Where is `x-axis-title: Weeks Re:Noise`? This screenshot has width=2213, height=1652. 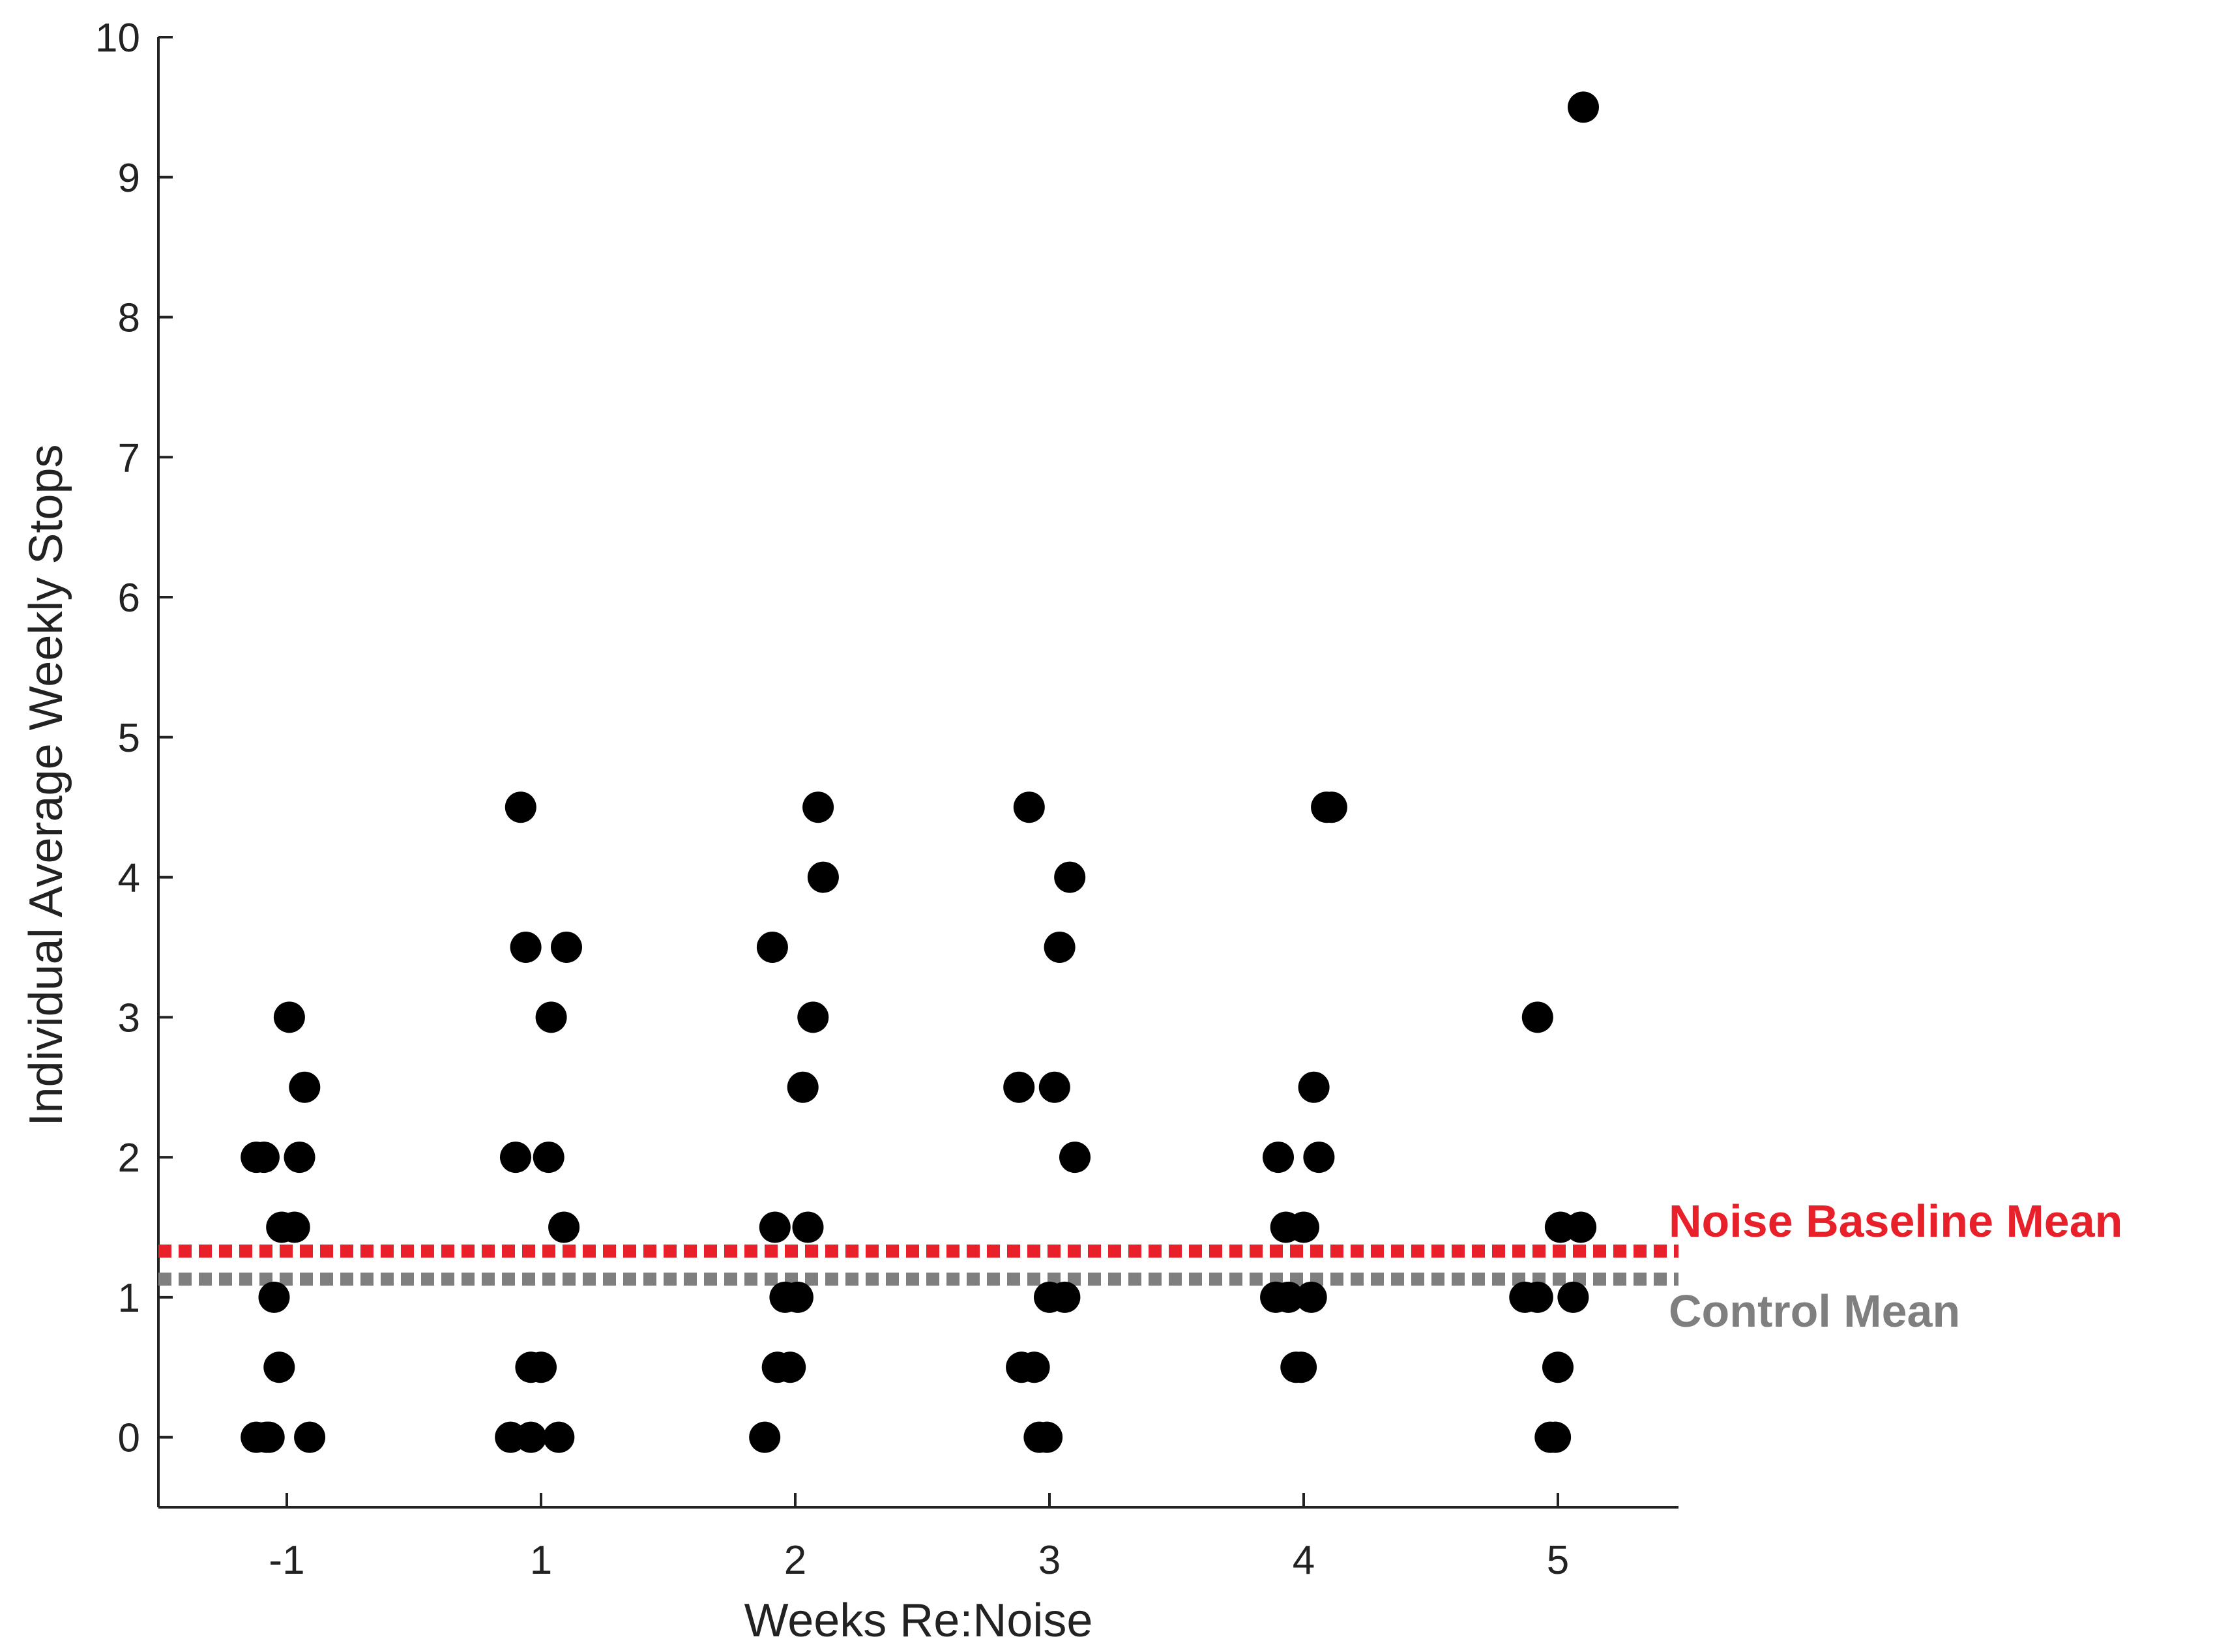
x-axis-title: Weeks Re:Noise is located at coordinates (919, 1621).